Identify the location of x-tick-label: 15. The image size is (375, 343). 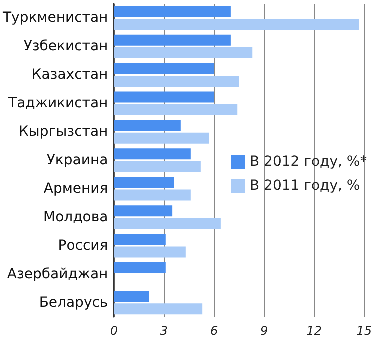
(364, 331).